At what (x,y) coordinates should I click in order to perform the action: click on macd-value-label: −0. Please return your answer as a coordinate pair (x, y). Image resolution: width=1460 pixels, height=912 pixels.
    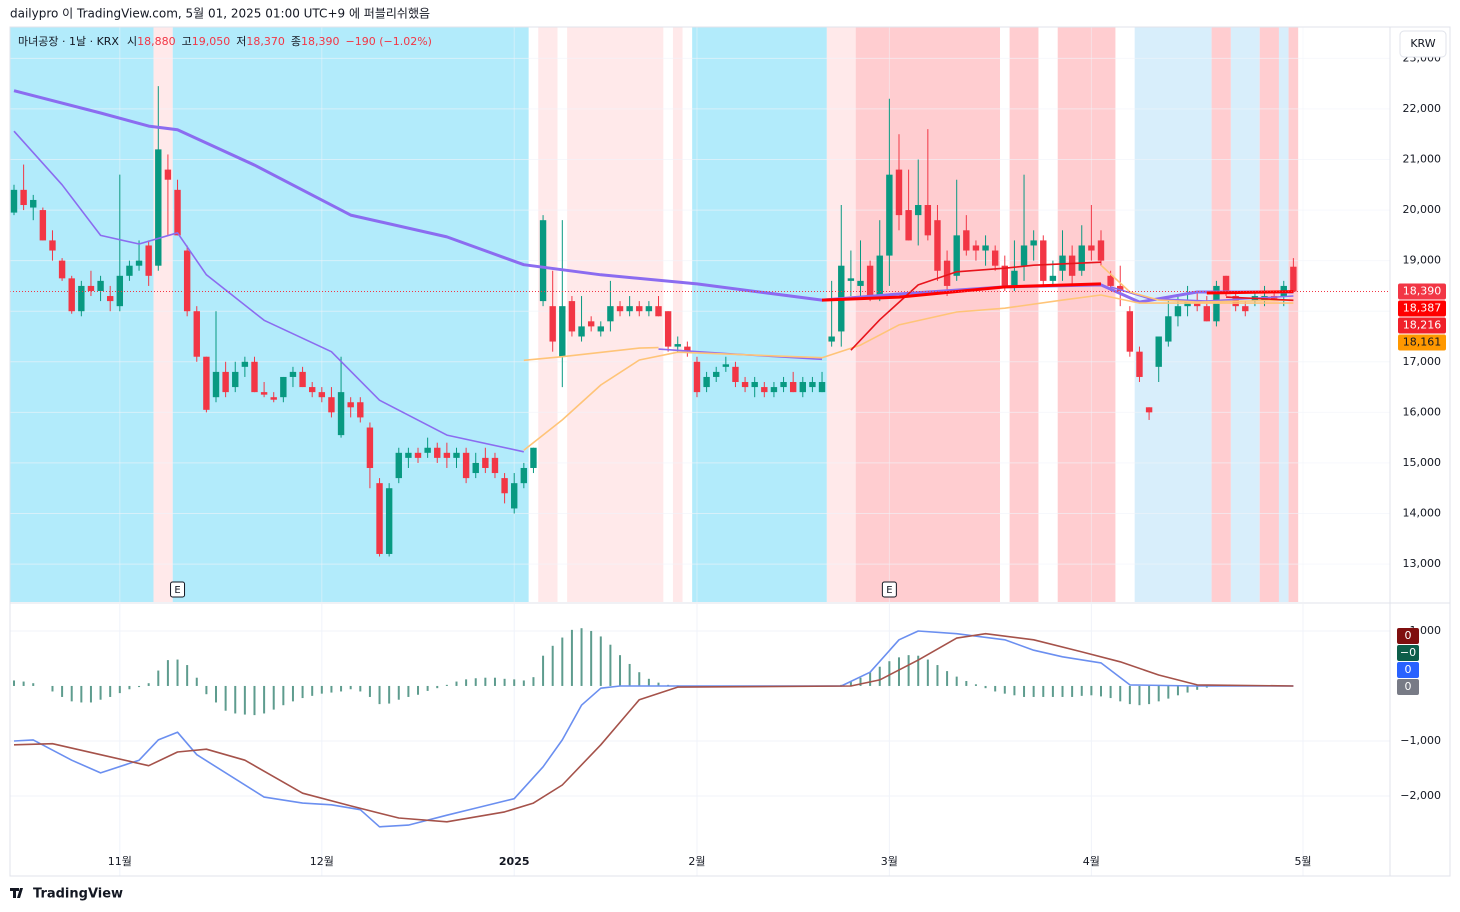
    Looking at the image, I should click on (1408, 652).